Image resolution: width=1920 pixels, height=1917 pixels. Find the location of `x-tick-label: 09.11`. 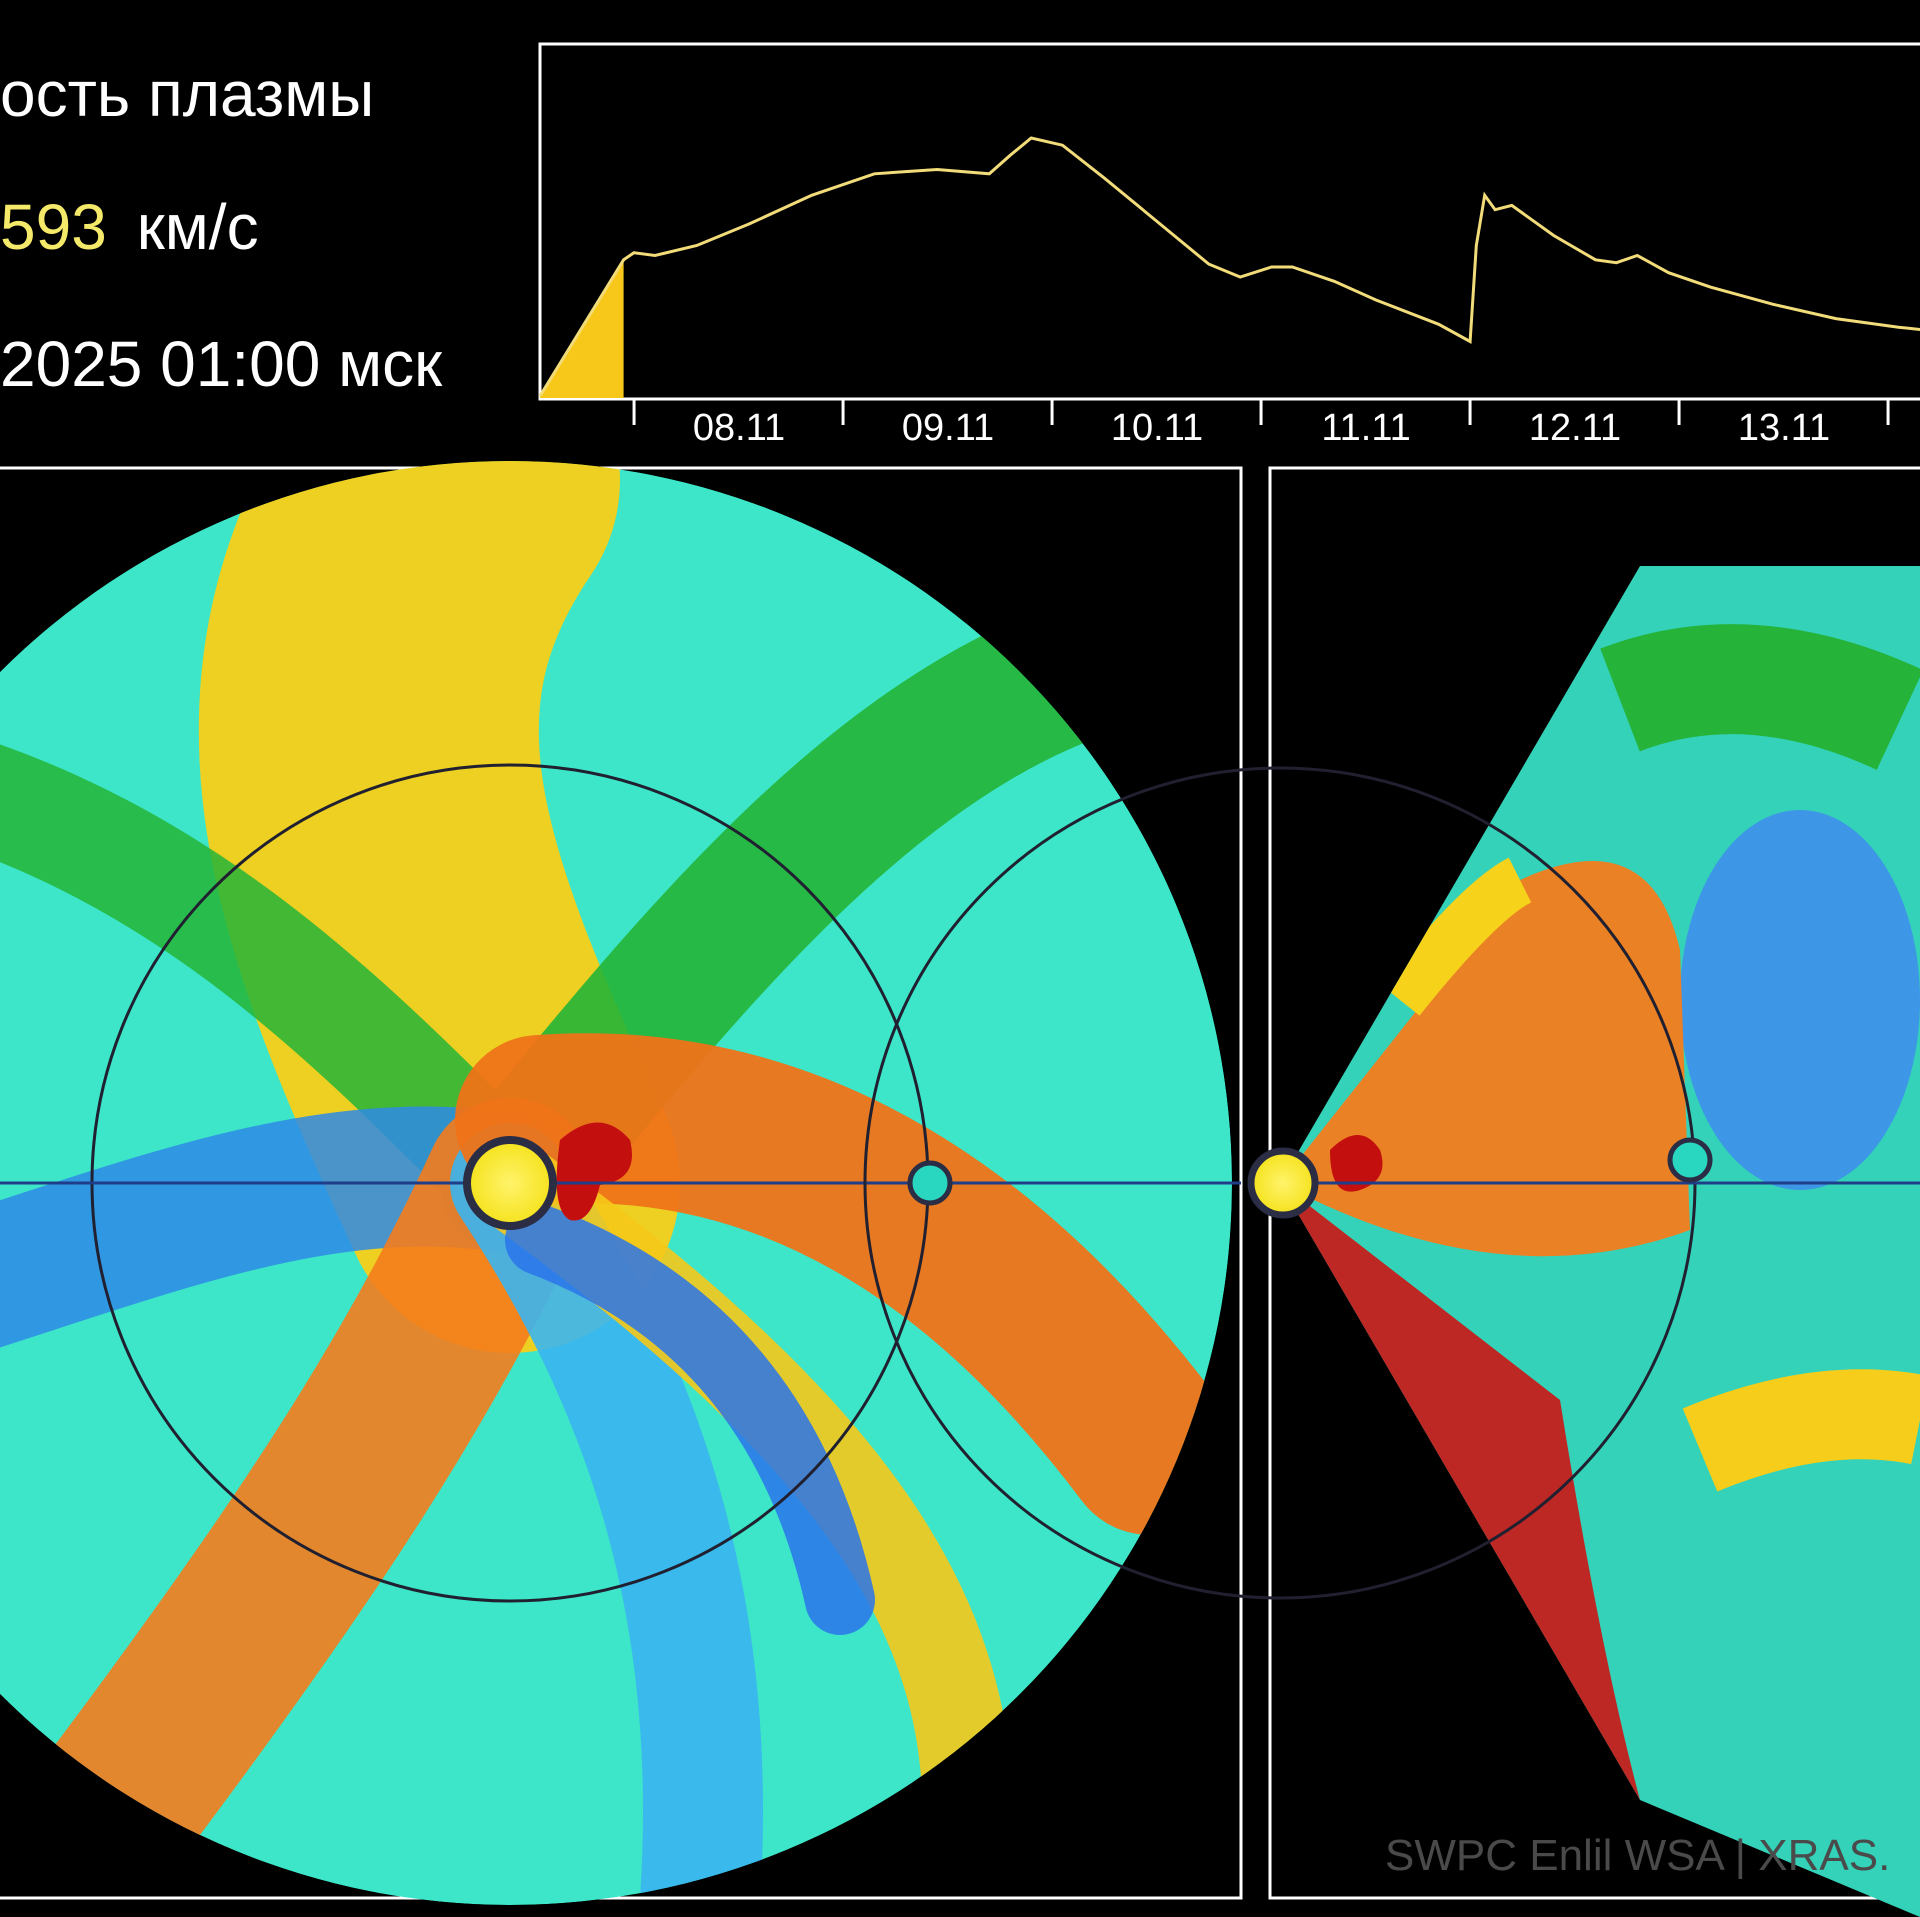

x-tick-label: 09.11 is located at coordinates (948, 428).